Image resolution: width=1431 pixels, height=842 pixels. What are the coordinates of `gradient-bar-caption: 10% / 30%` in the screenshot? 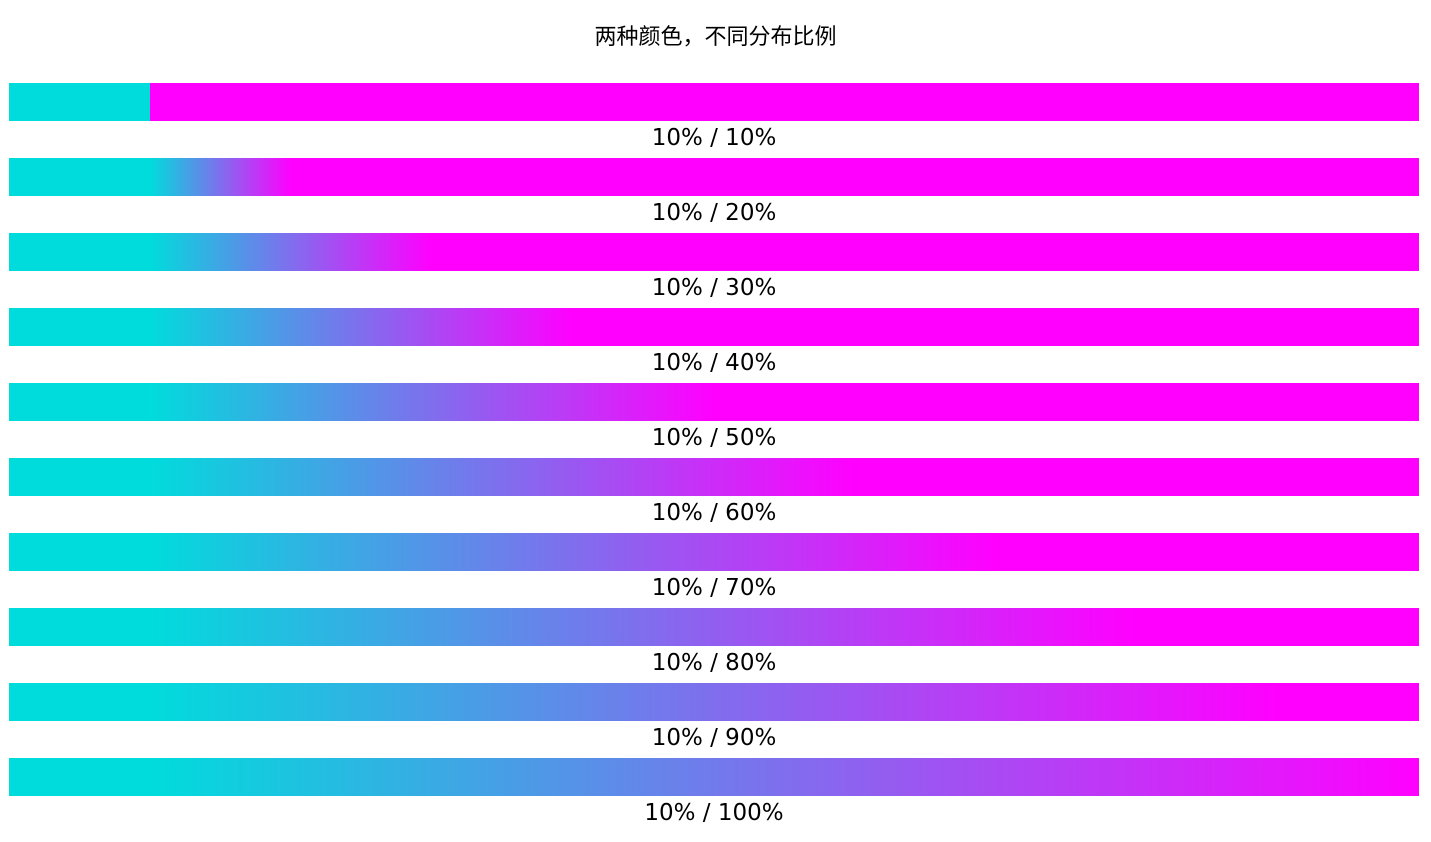 It's located at (714, 288).